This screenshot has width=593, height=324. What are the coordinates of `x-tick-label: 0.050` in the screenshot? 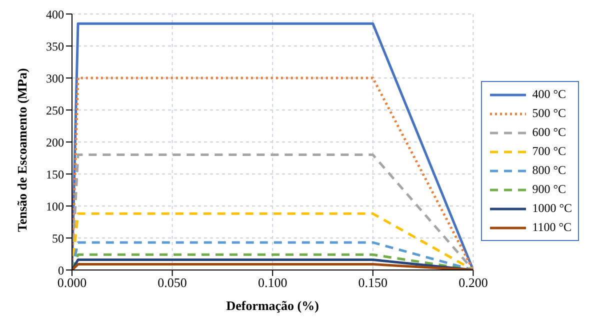 It's located at (172, 282).